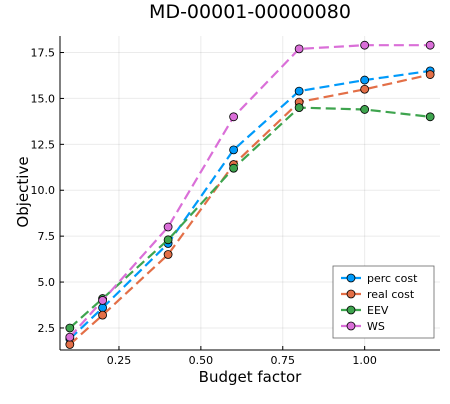 The width and height of the screenshot is (450, 404). Describe the element at coordinates (47, 328) in the screenshot. I see `y-tick-label: 2.5` at that location.